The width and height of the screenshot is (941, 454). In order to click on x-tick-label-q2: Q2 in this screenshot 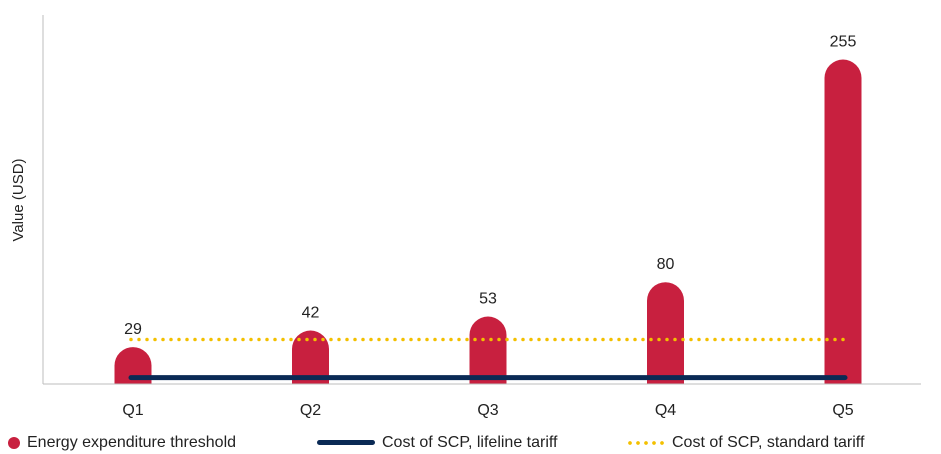, I will do `click(310, 410)`.